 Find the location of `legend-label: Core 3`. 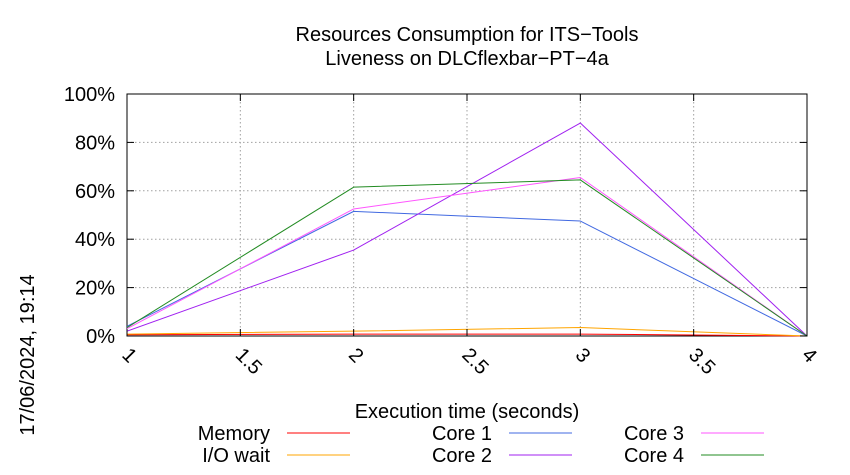

legend-label: Core 3 is located at coordinates (654, 434).